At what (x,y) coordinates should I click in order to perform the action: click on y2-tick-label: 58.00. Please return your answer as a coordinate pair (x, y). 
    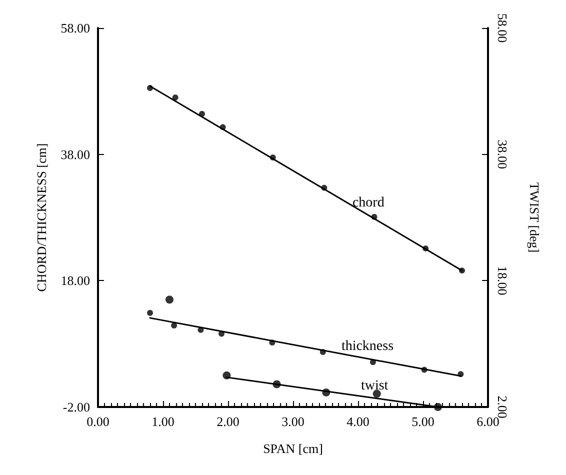
    Looking at the image, I should click on (502, 28).